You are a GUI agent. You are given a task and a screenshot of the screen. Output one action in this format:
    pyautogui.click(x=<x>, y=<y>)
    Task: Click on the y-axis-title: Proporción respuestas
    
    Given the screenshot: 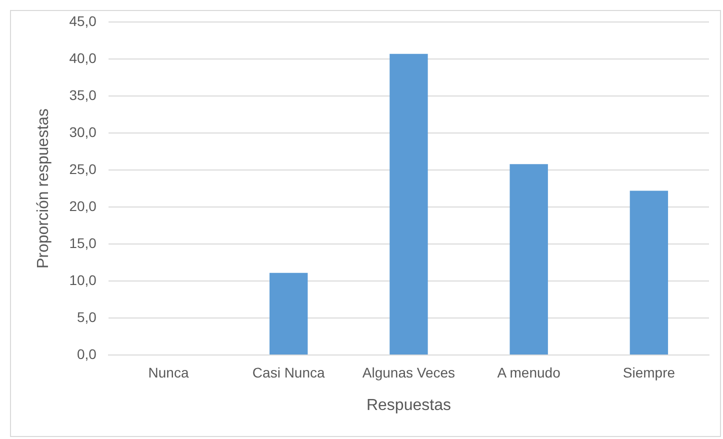 What is the action you would take?
    pyautogui.click(x=43, y=188)
    